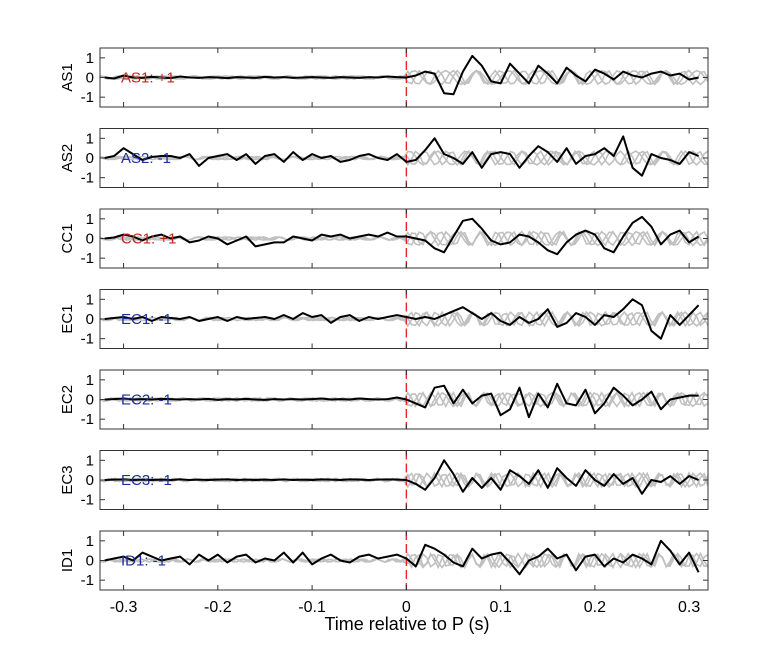 Image resolution: width=782 pixels, height=662 pixels. Describe the element at coordinates (500, 607) in the screenshot. I see `x-tick-label: 0.1` at that location.